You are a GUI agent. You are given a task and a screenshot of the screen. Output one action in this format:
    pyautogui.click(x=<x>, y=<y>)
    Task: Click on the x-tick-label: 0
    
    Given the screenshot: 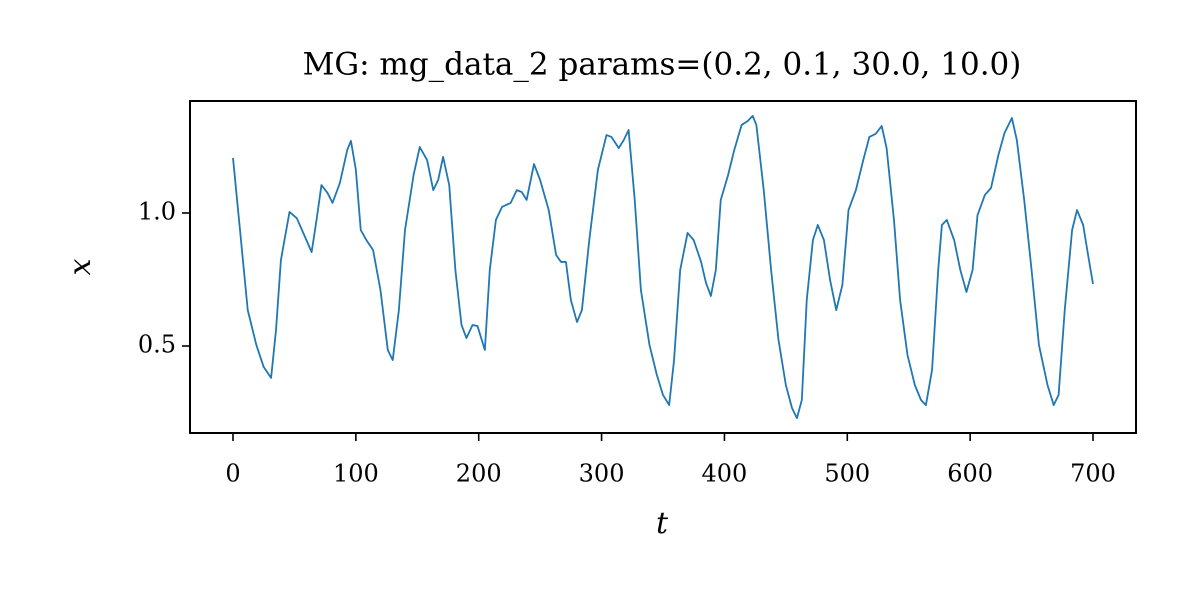 What is the action you would take?
    pyautogui.click(x=232, y=474)
    